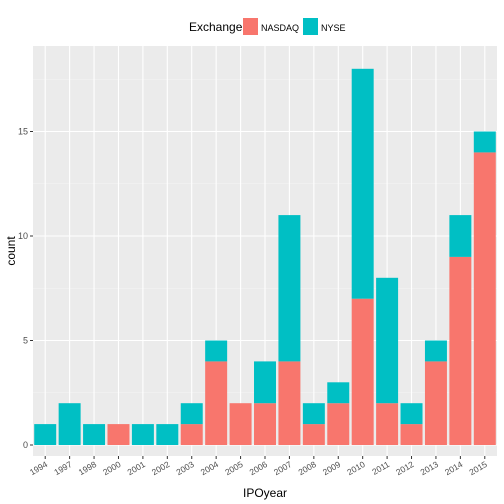 Image resolution: width=504 pixels, height=504 pixels. I want to click on bar-nyse-1997, so click(69, 424).